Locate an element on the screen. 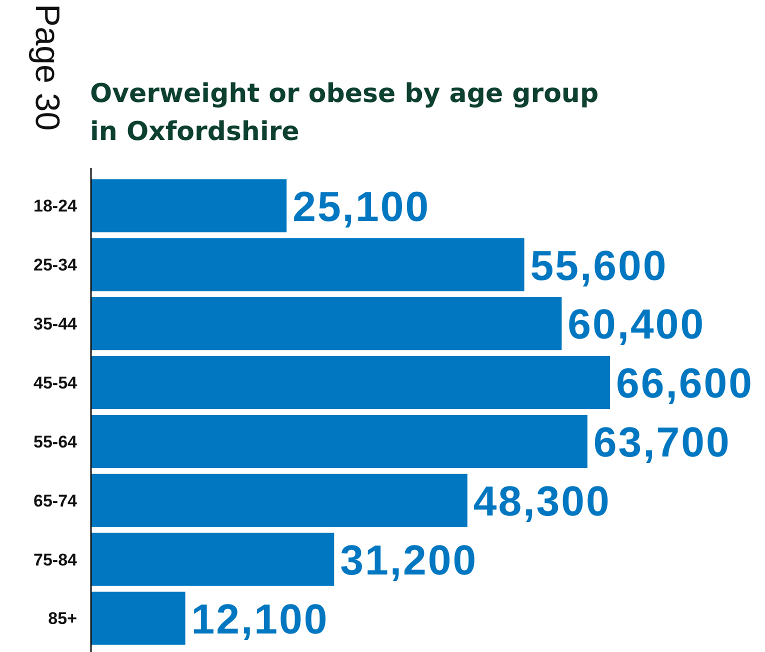 The width and height of the screenshot is (765, 652). y-tick-label: 65-74 is located at coordinates (56, 500).